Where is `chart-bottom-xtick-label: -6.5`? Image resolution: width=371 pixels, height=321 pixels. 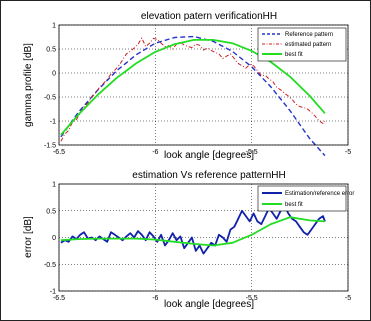
chart-bottom-xtick-label: -6.5 is located at coordinates (59, 298).